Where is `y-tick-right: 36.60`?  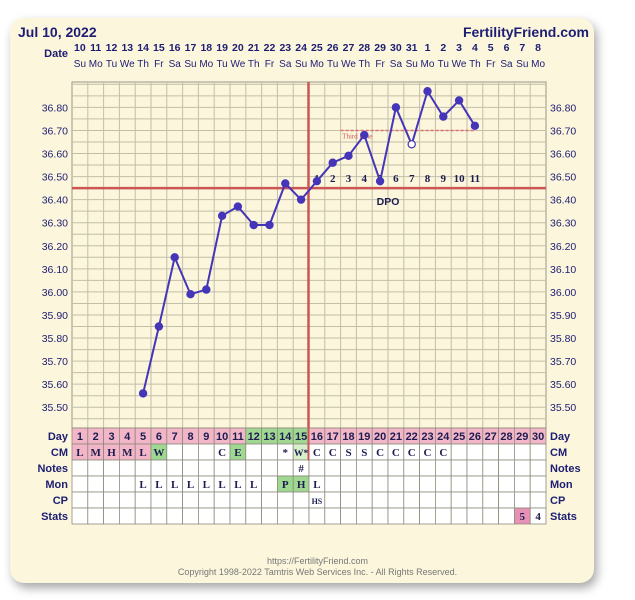 y-tick-right: 36.60 is located at coordinates (563, 155).